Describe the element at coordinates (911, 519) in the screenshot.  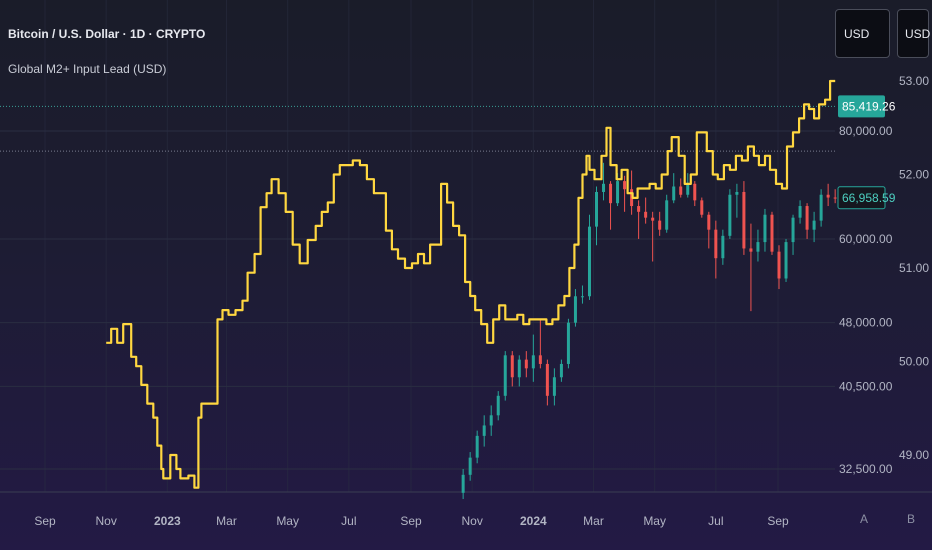
I see `scale-mode-button: B` at that location.